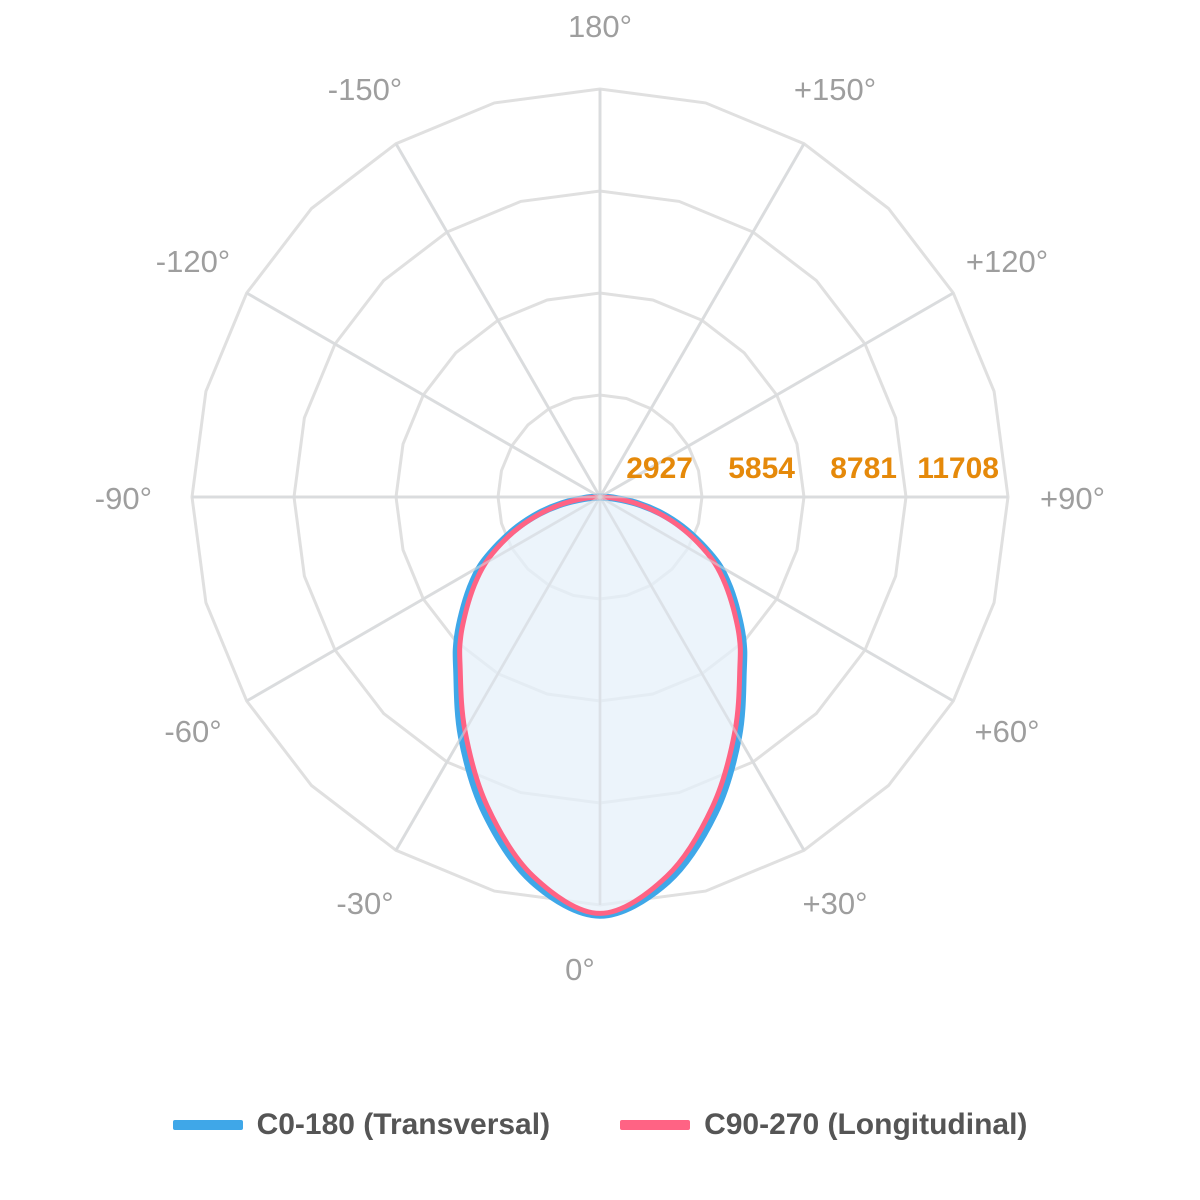  Describe the element at coordinates (866, 1124) in the screenshot. I see `legend-label-longitudinal: C90-270 (Longitudinal)` at that location.